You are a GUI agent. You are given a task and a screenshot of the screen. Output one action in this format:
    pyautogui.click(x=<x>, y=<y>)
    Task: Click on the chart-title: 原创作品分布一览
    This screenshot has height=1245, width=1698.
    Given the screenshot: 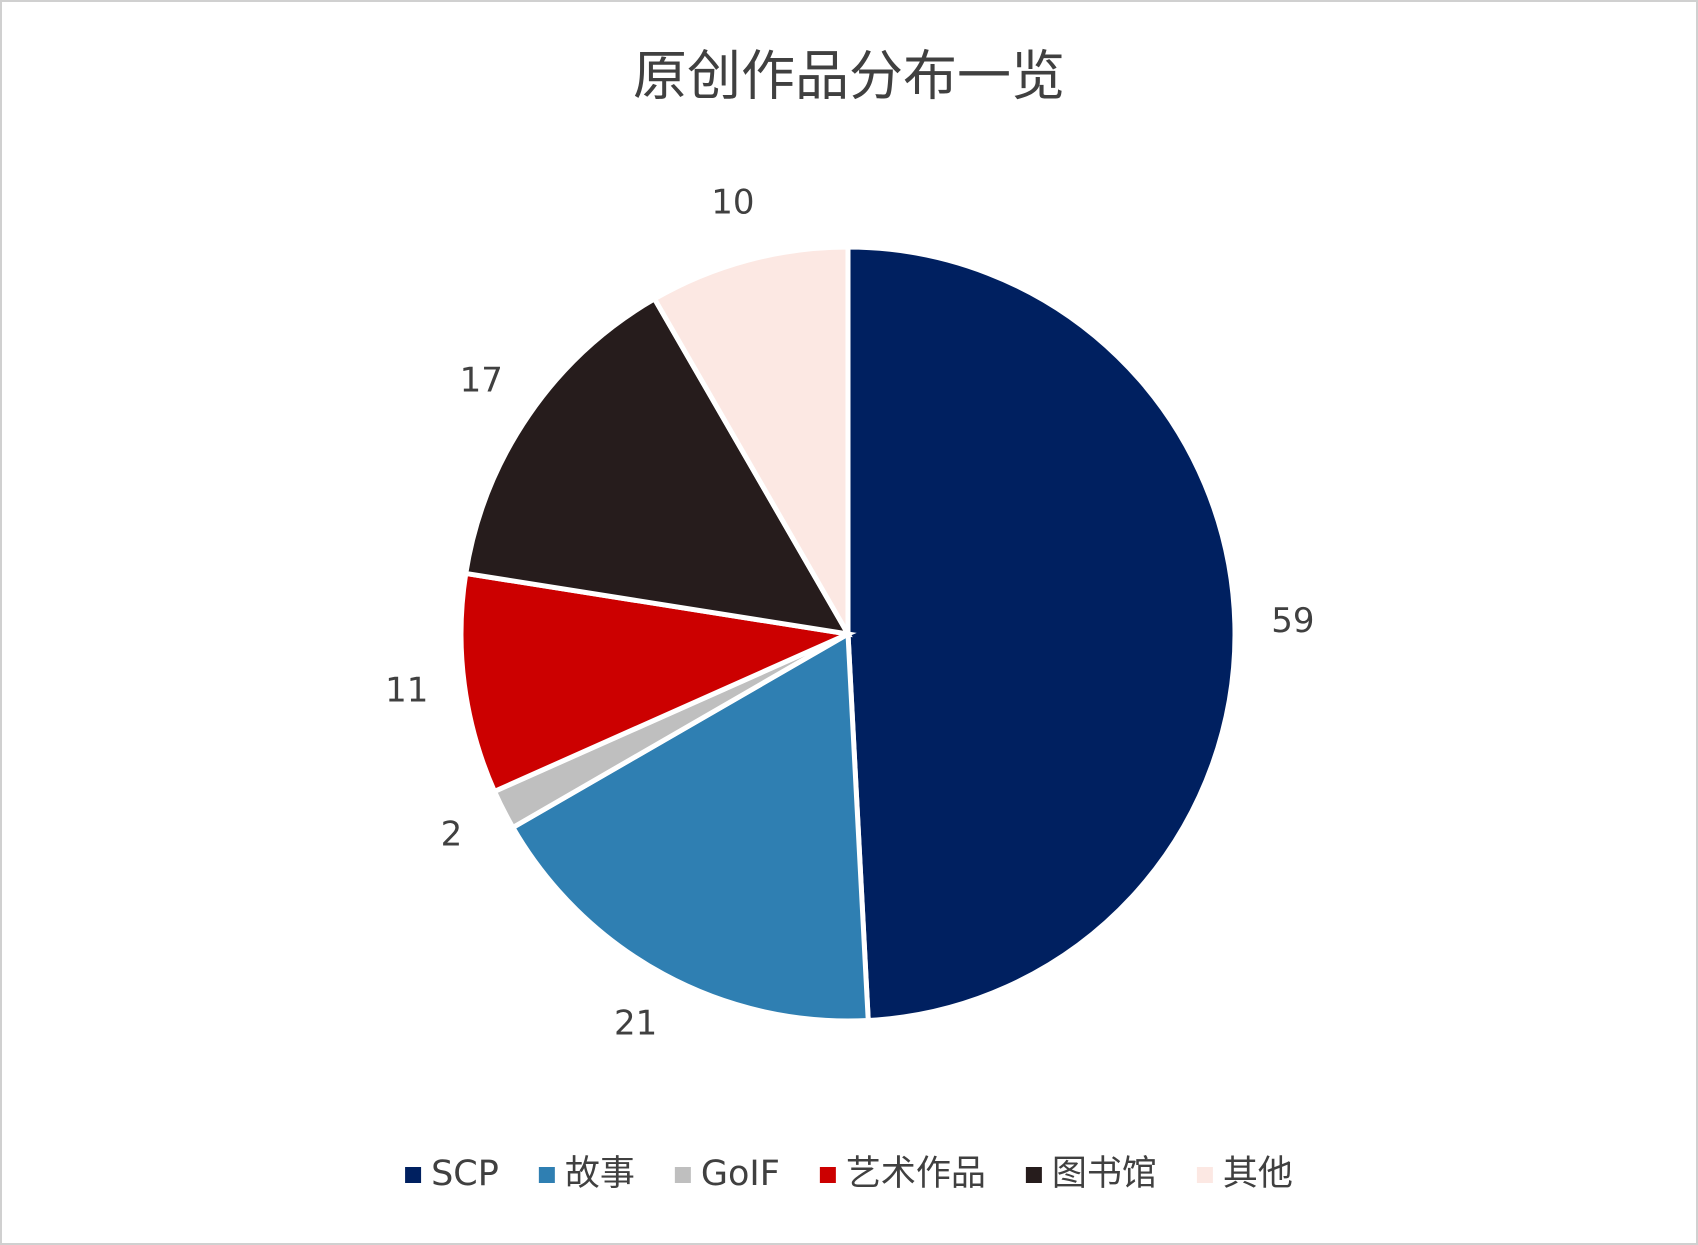 What is the action you would take?
    pyautogui.click(x=849, y=76)
    